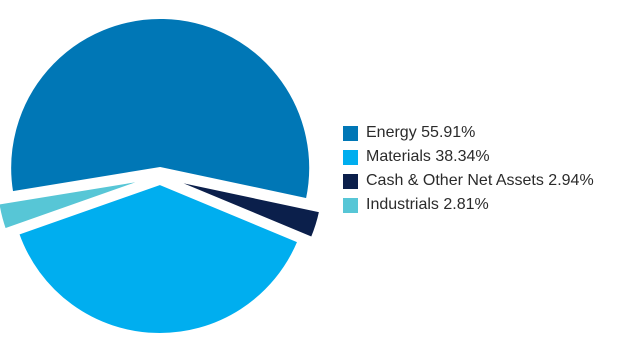 This screenshot has width=632, height=348. I want to click on legend-item-energy: Energy 55.91%, so click(468, 133).